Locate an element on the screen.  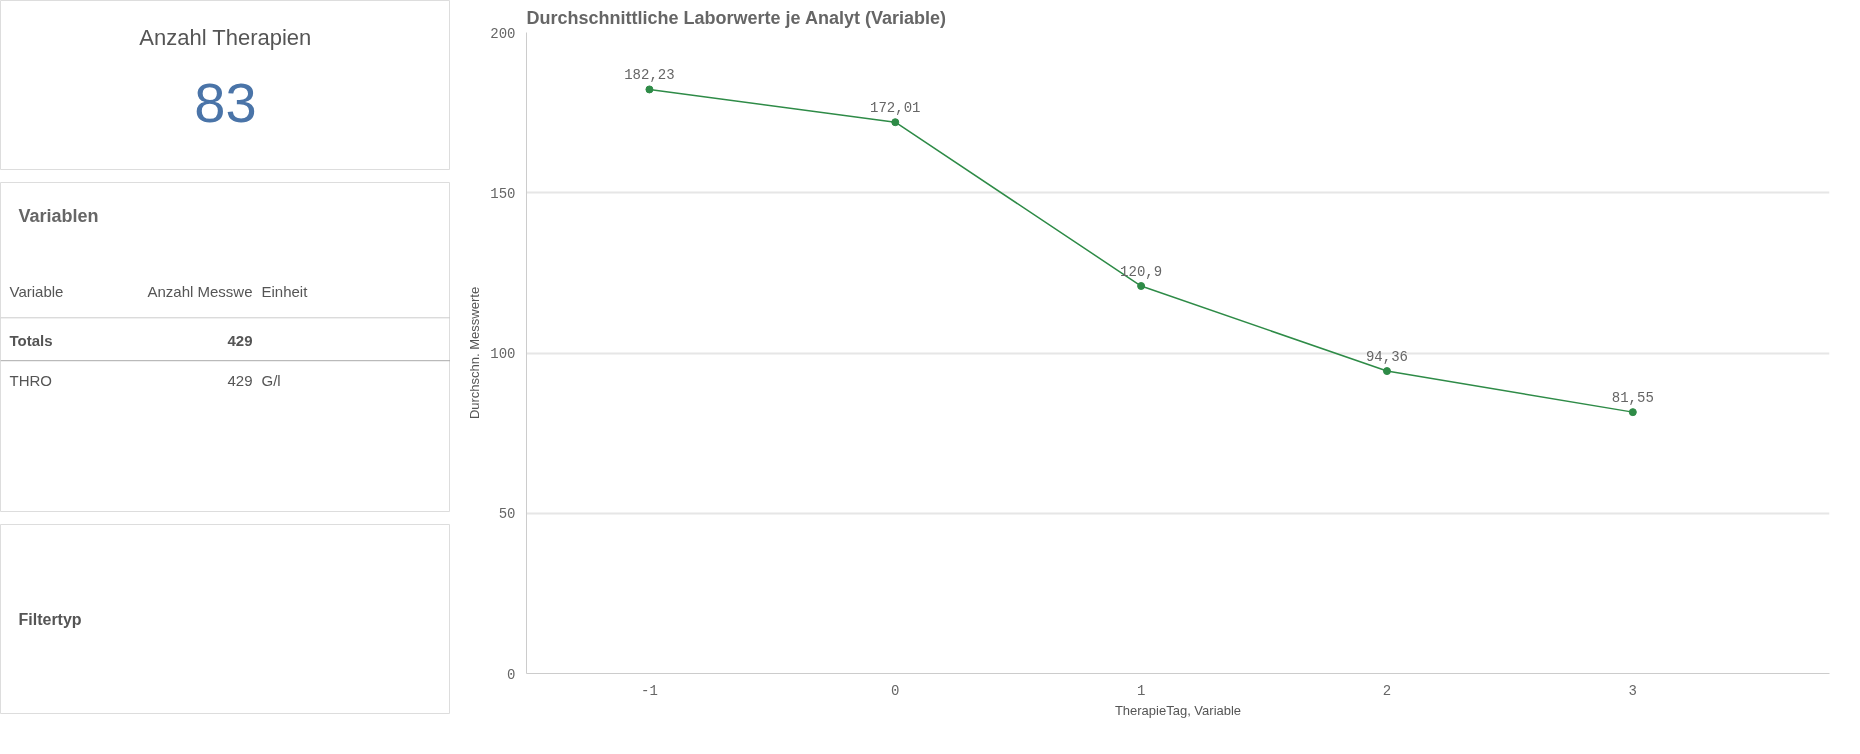
text: THRO is located at coordinates (30, 380).